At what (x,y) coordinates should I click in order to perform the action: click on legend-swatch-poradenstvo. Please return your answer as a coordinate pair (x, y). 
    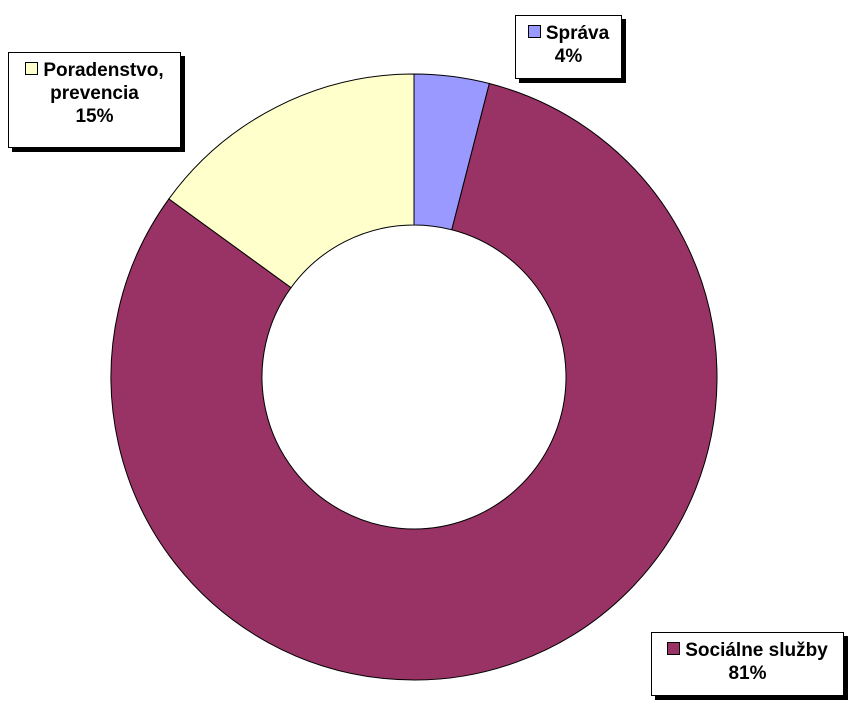
    Looking at the image, I should click on (32, 68).